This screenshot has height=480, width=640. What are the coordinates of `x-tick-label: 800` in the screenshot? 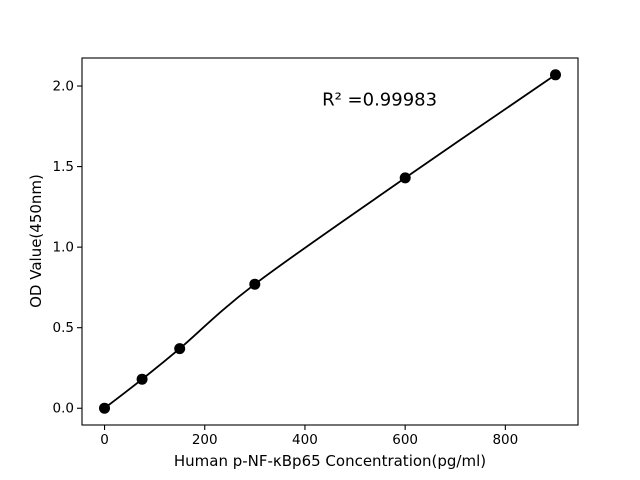 It's located at (505, 440).